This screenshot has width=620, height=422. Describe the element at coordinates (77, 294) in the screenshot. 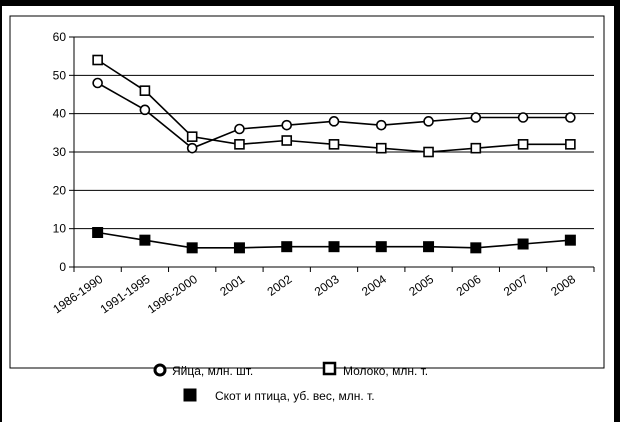

I see `x-tick-label: 1986-1990` at that location.